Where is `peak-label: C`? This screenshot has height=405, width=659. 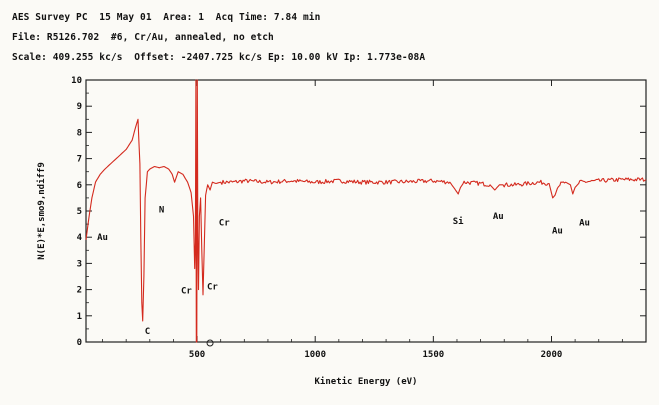 peak-label: C is located at coordinates (147, 332).